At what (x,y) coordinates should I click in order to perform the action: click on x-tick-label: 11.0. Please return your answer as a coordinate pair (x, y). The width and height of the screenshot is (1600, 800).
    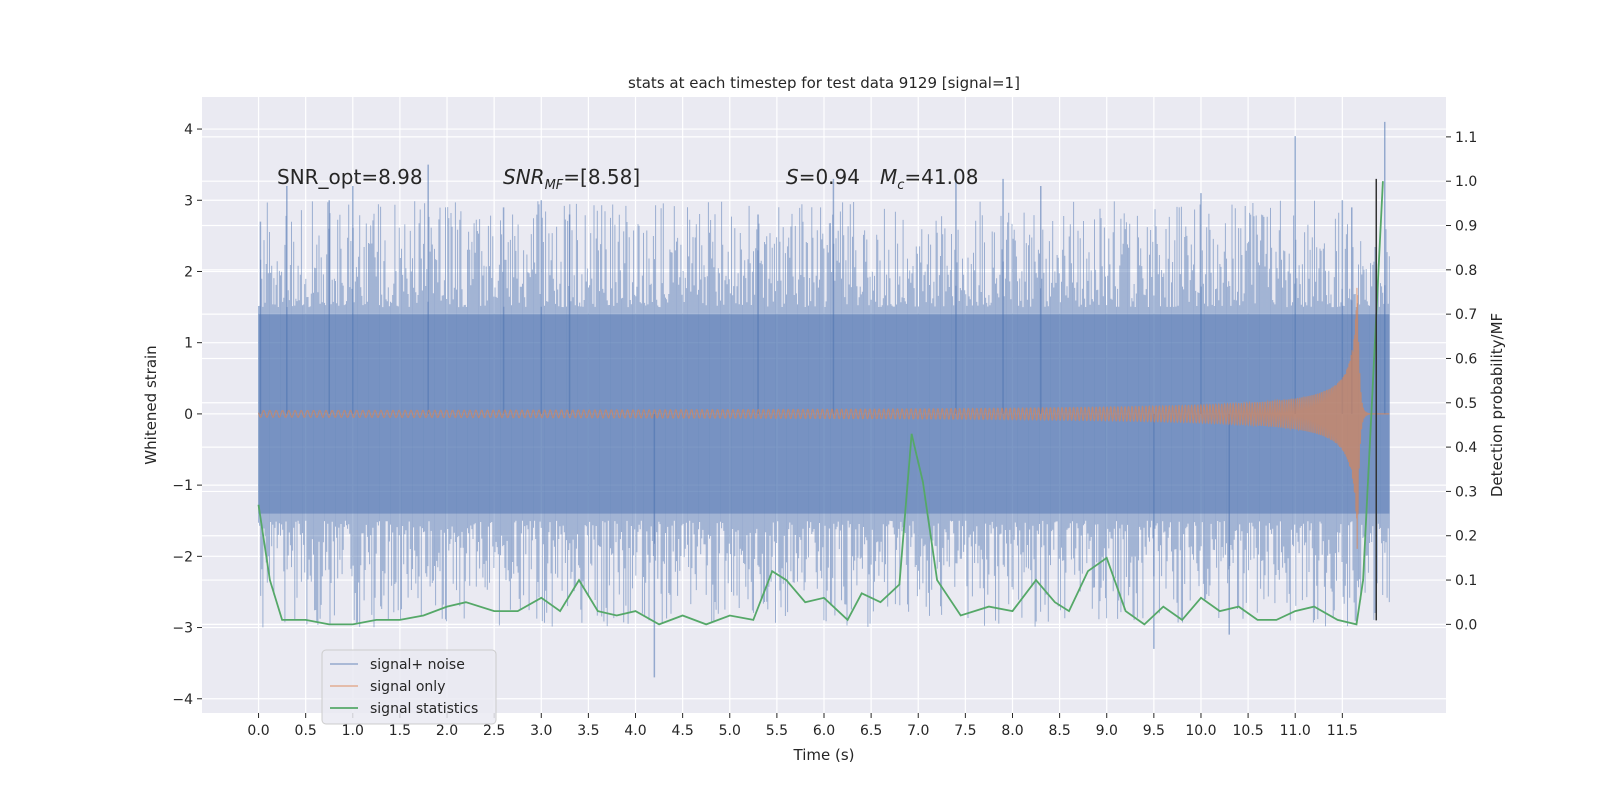
    Looking at the image, I should click on (1295, 731).